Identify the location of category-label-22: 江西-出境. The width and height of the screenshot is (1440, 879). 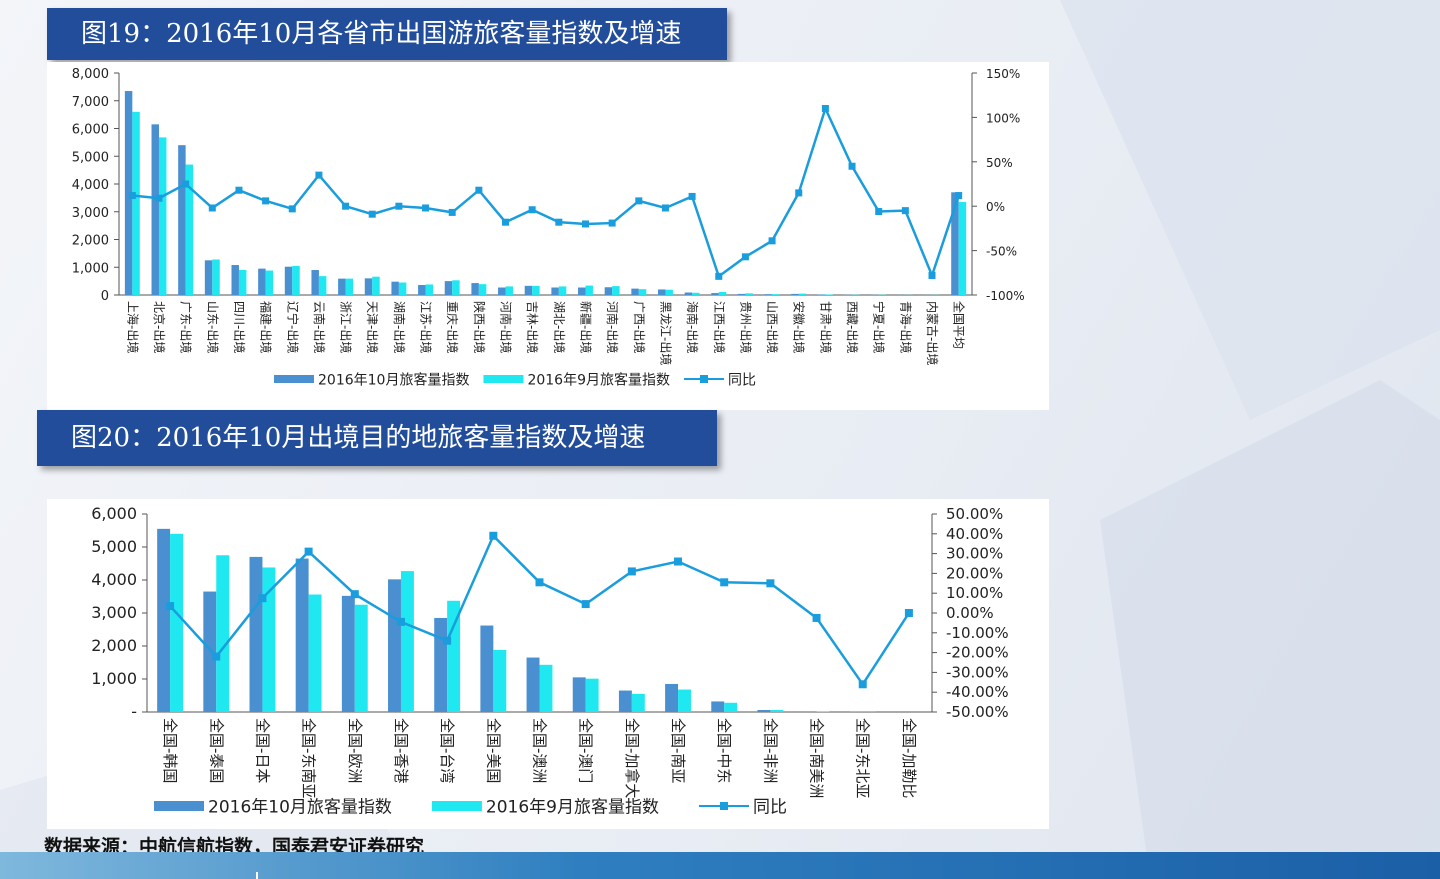
(719, 327).